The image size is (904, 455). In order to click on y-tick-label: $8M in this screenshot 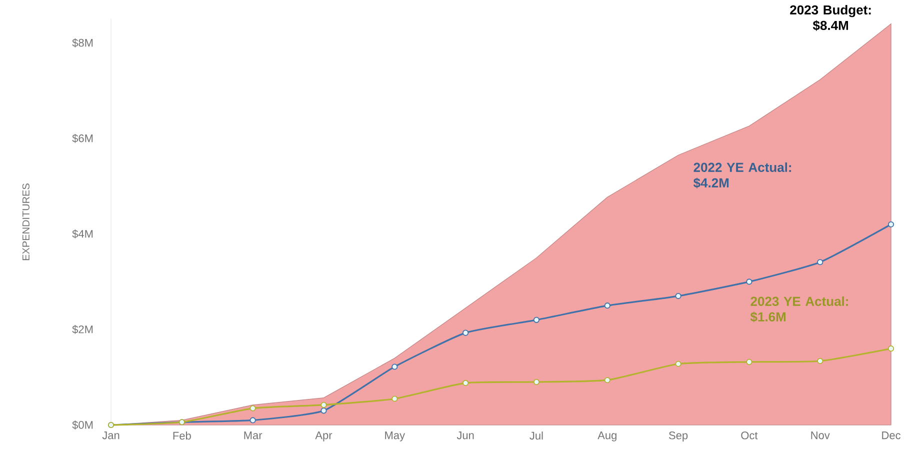, I will do `click(82, 43)`.